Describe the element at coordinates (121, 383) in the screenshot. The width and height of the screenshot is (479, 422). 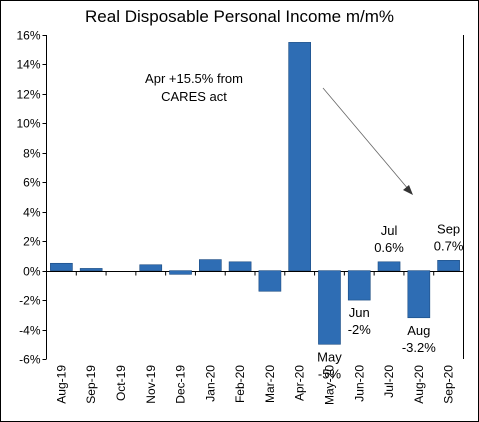
I see `x-tick-label: Oct-19` at that location.